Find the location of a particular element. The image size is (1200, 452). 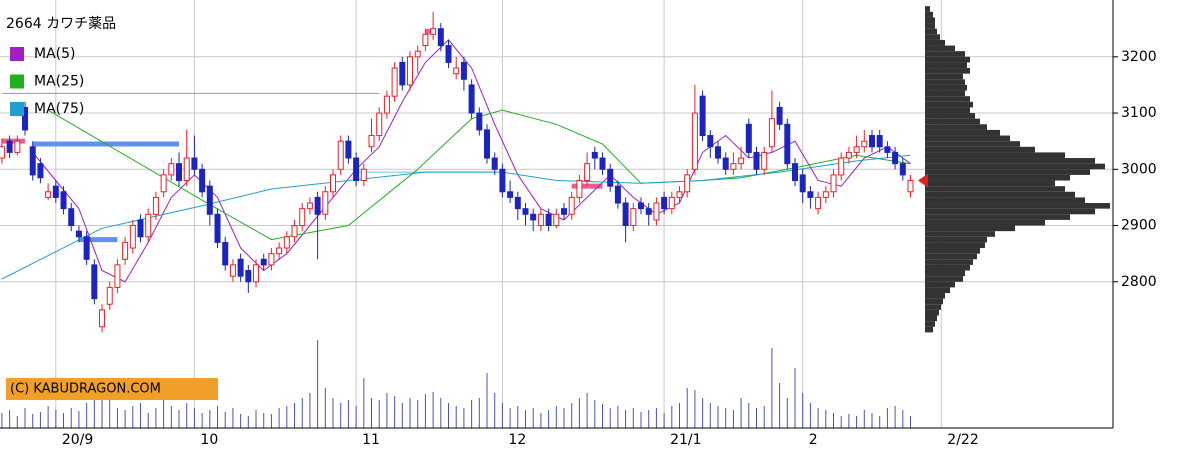

chart-title: 2664 カワチ薬品 is located at coordinates (61, 24).